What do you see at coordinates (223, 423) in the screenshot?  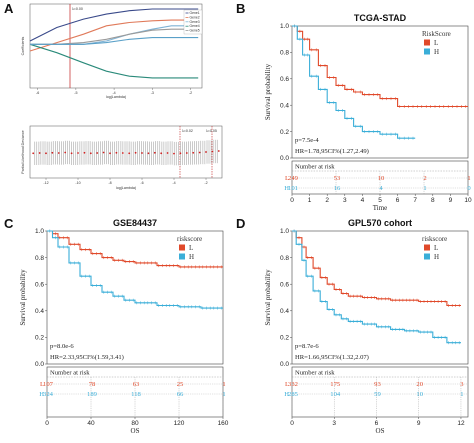 I see `x-tick-label: 160` at bounding box center [223, 423].